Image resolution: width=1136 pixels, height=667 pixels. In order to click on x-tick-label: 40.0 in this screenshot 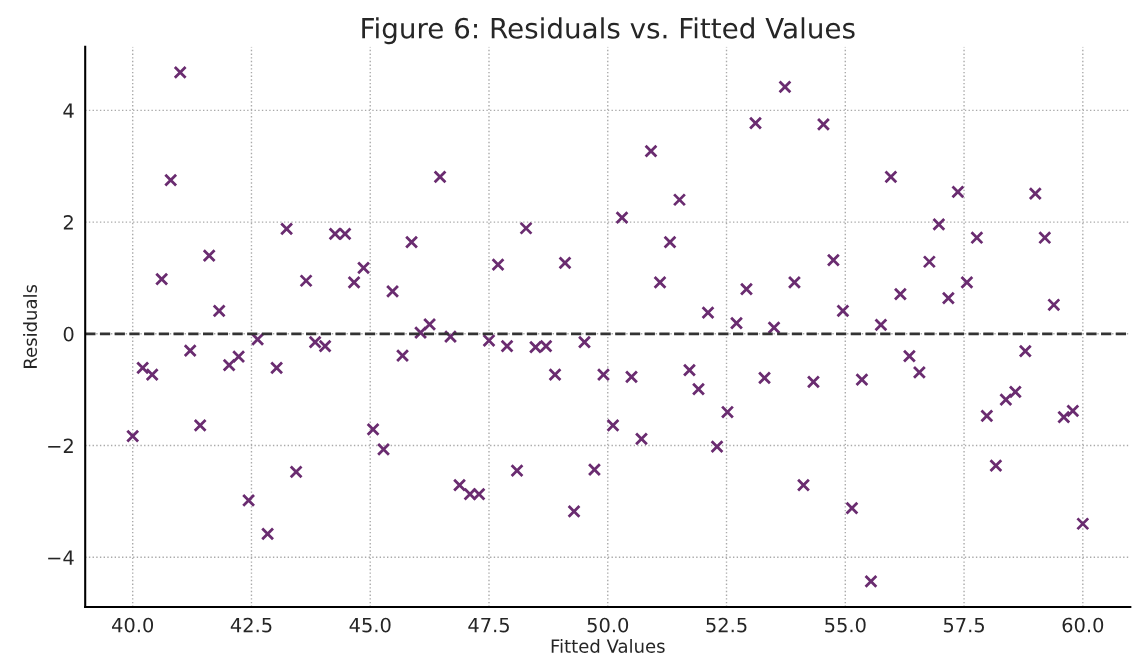, I will do `click(133, 625)`.